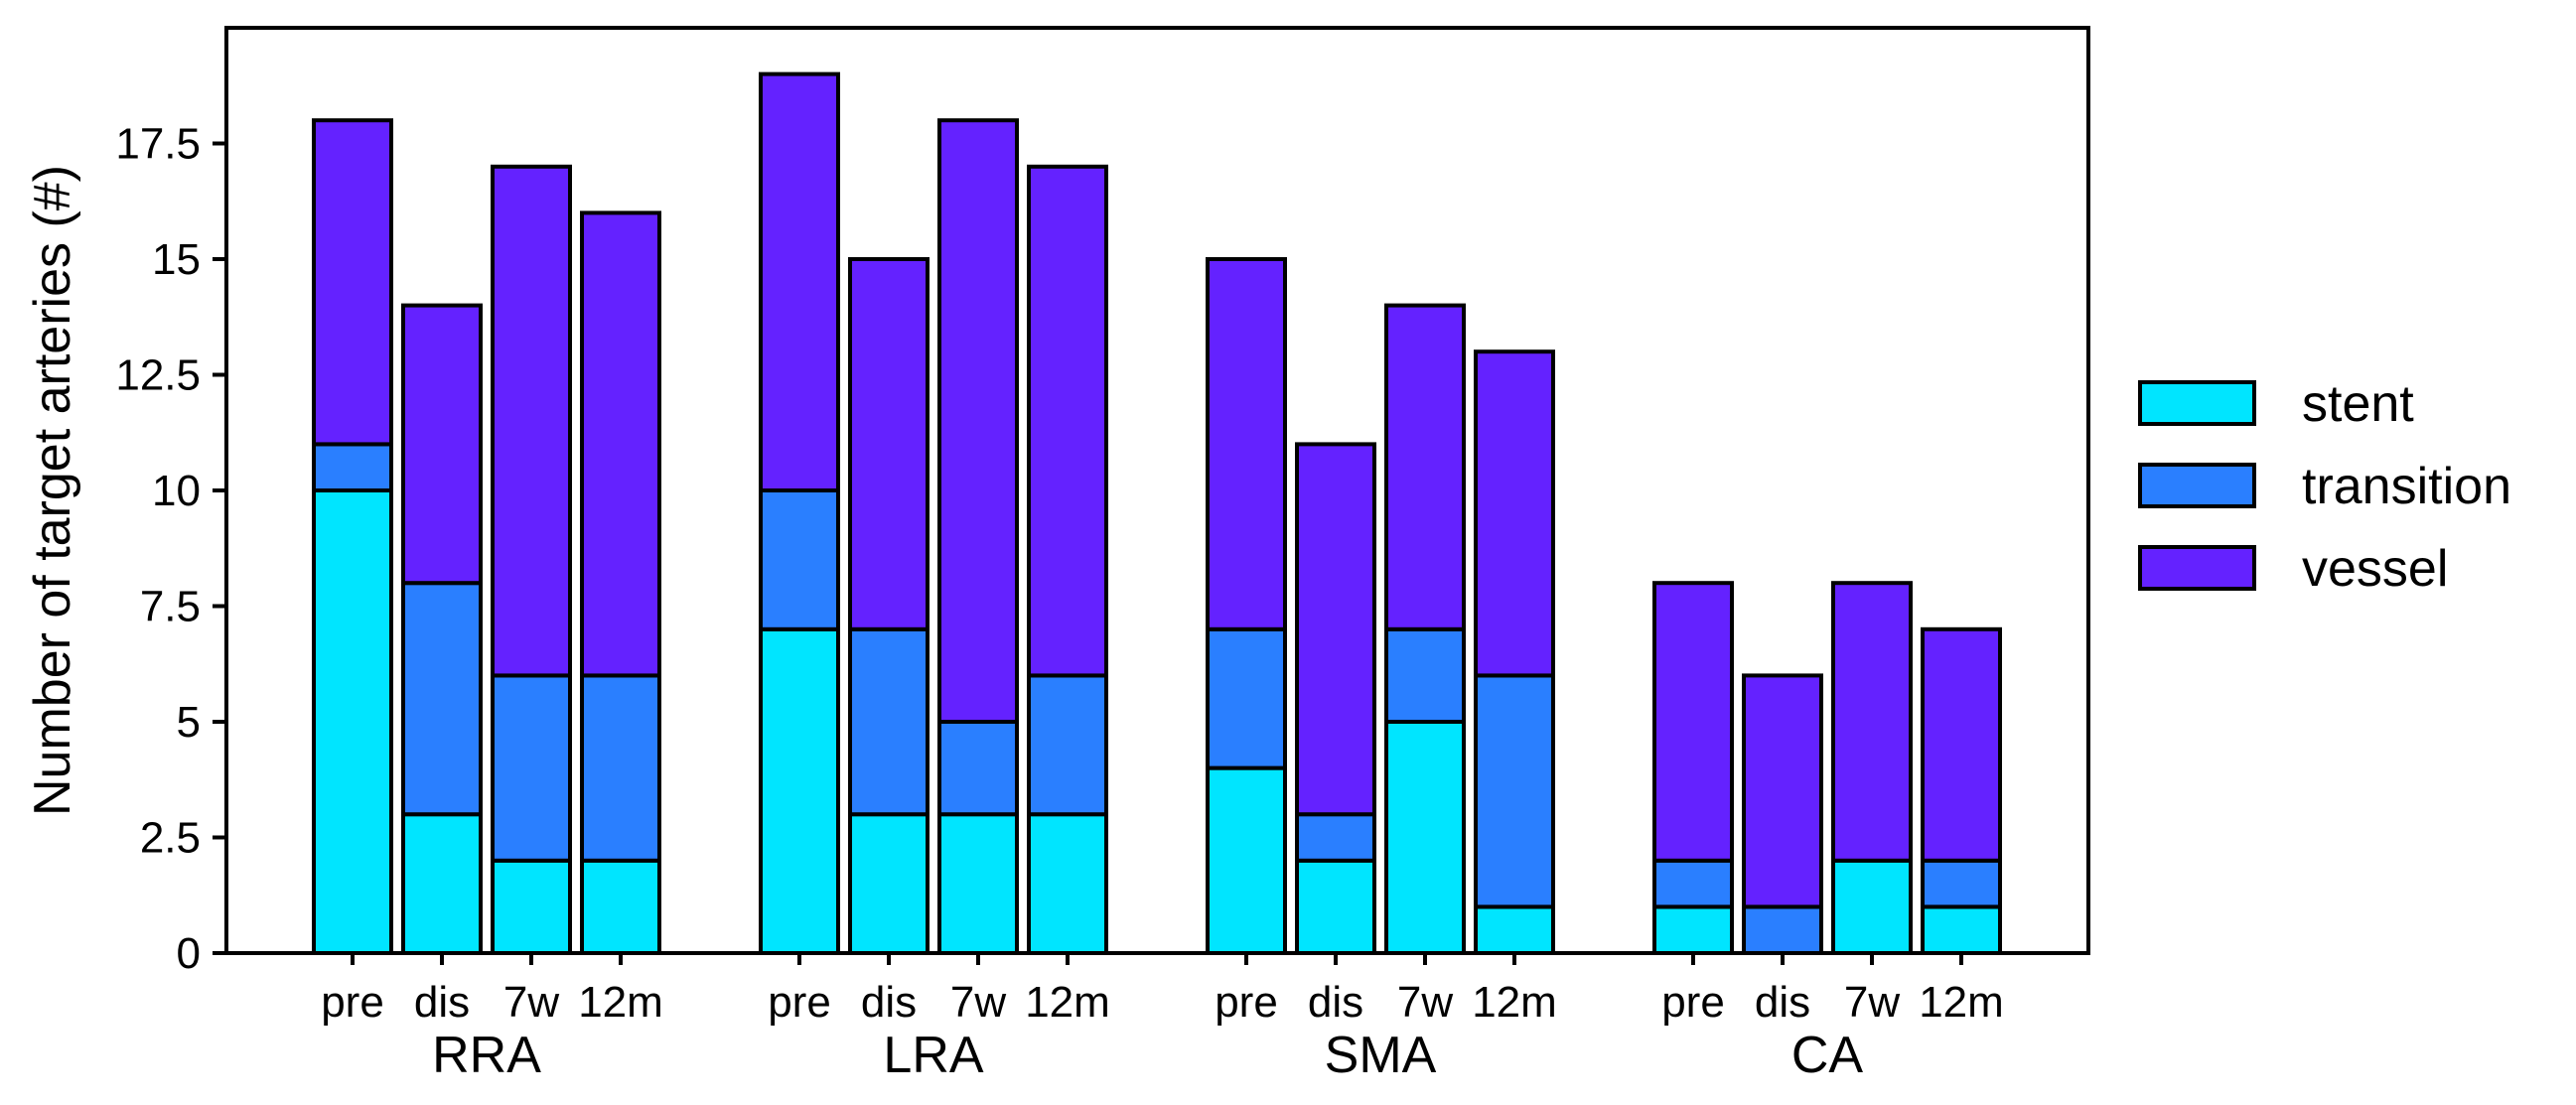 This screenshot has height=1105, width=2576. I want to click on bar-transition-sma-dis, so click(1336, 837).